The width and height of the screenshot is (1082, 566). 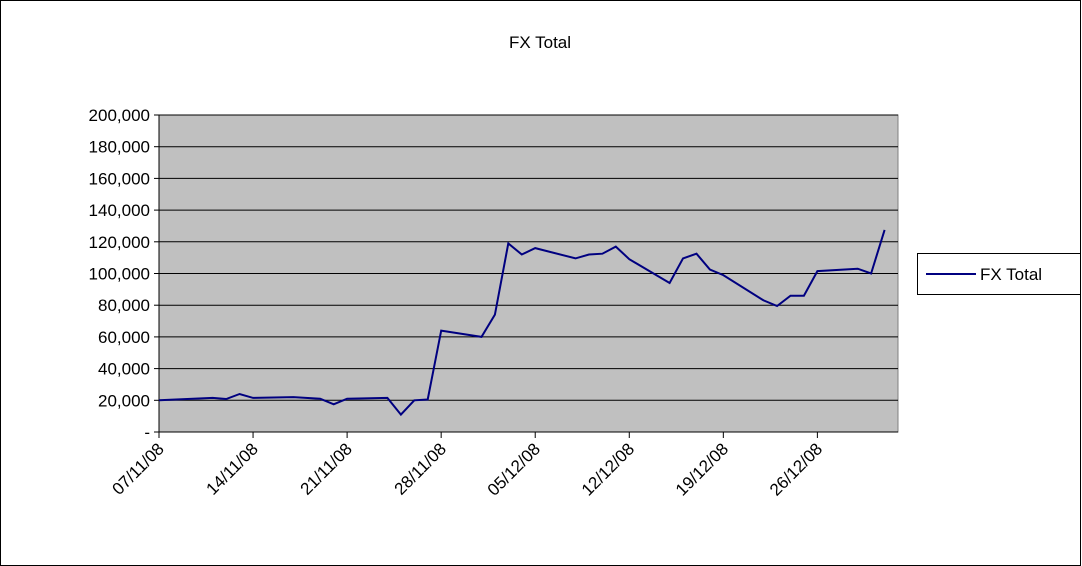 What do you see at coordinates (124, 369) in the screenshot?
I see `y-tick-label: 40,000` at bounding box center [124, 369].